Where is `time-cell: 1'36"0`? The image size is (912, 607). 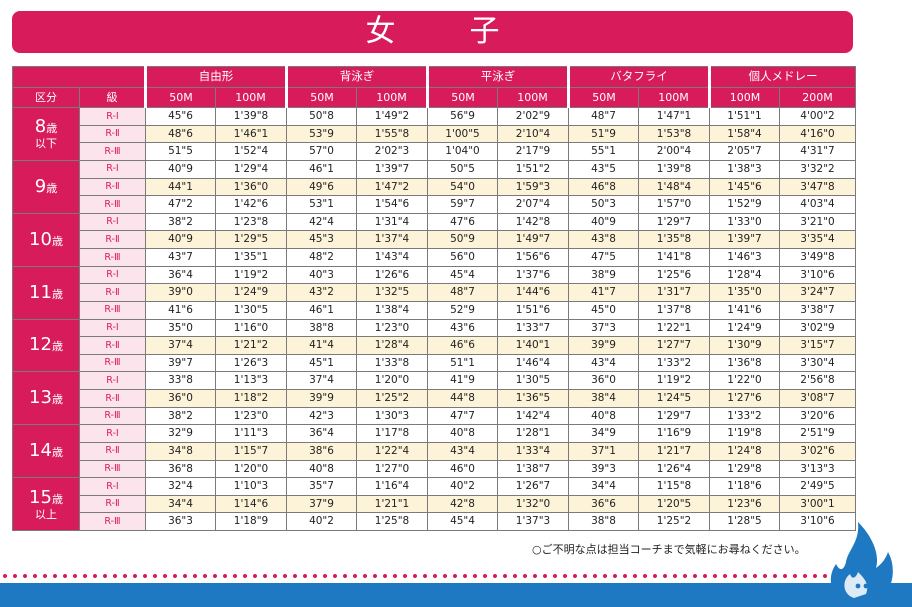
time-cell: 1'36"0 is located at coordinates (251, 187).